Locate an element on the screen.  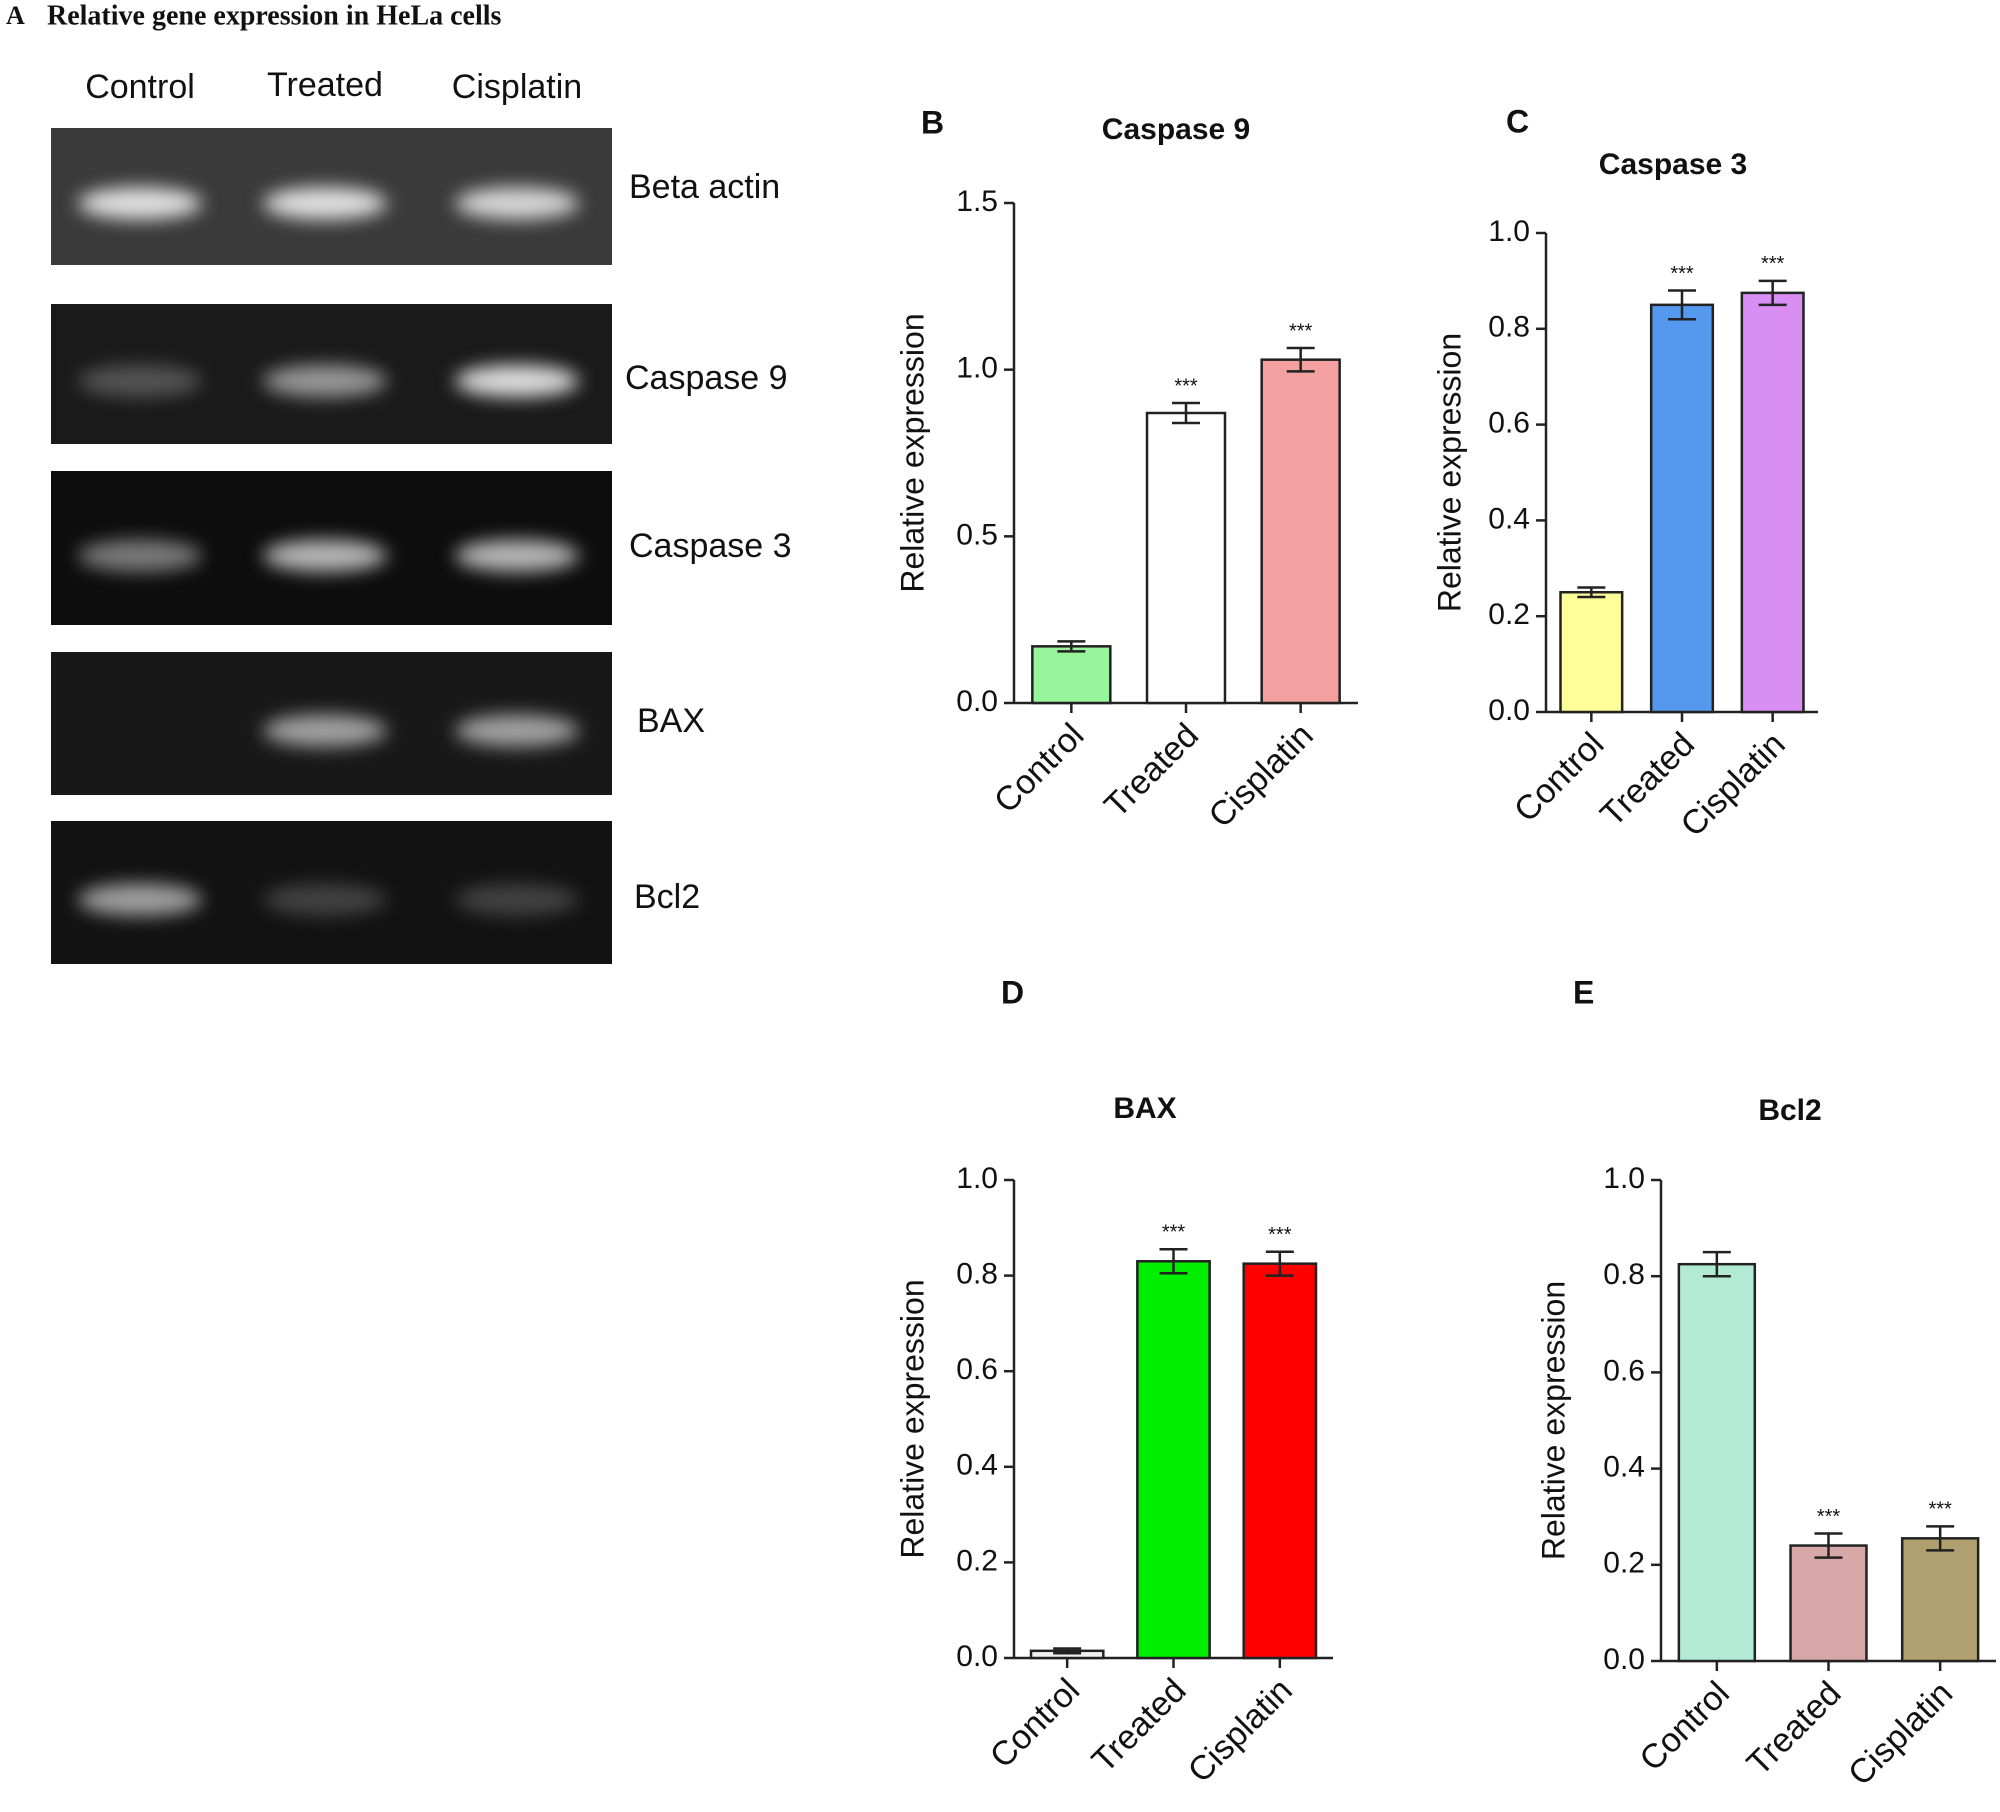
gene-label: Caspase 3 is located at coordinates (710, 546).